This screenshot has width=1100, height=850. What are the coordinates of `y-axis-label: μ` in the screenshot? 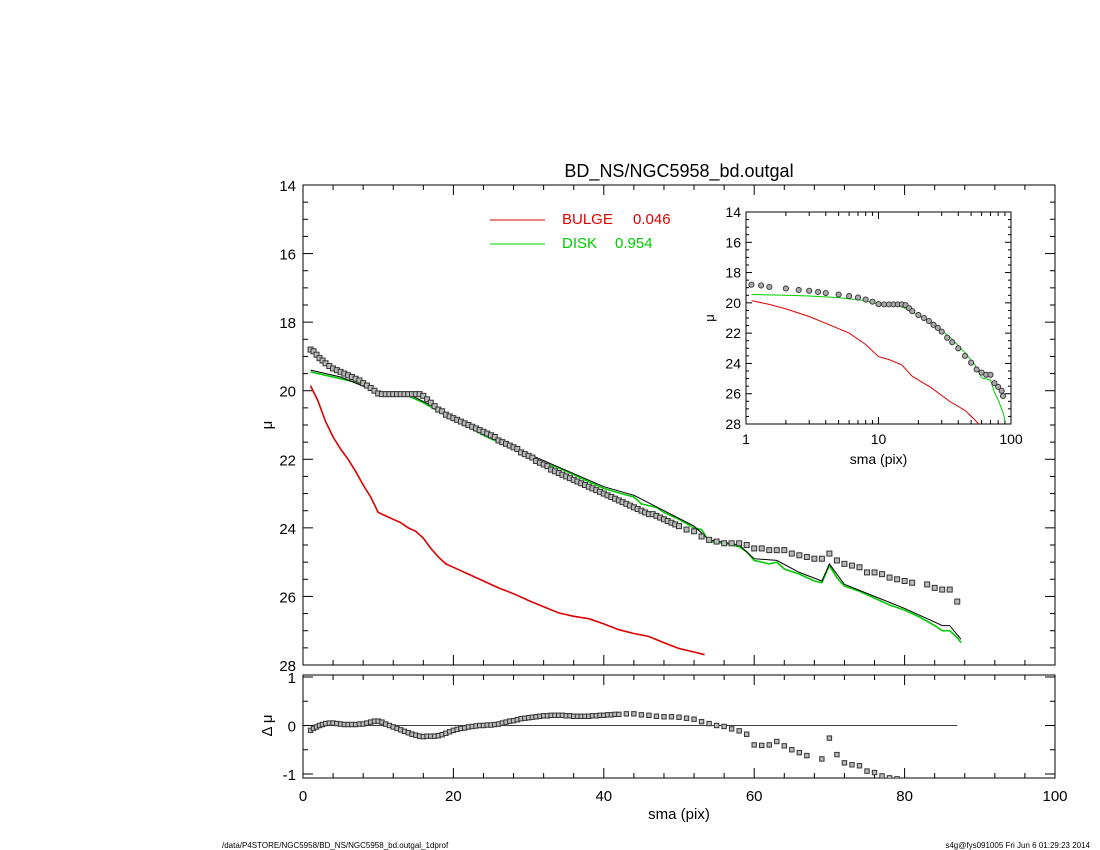 It's located at (267, 425).